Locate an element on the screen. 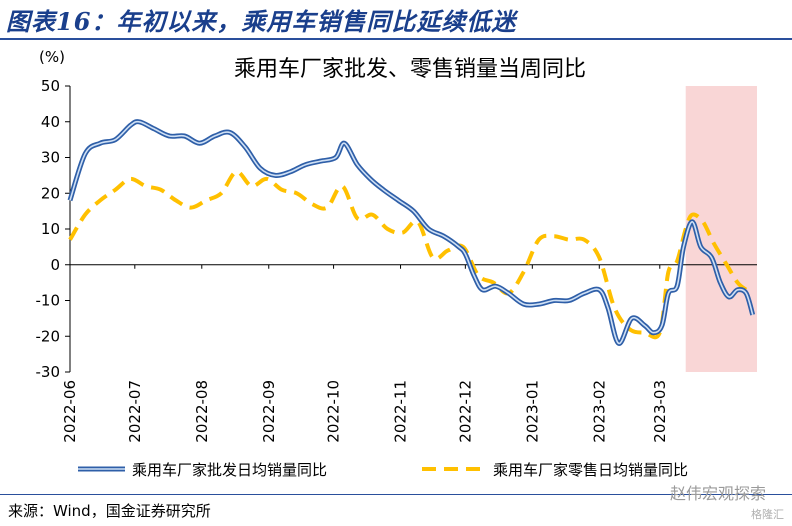  y-tick-label: 40 is located at coordinates (50, 122).